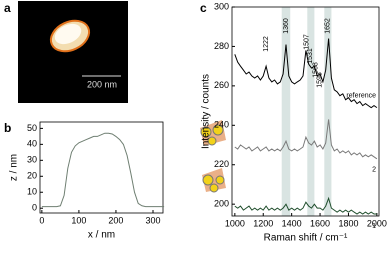 The image size is (391, 277). What do you see at coordinates (348, 223) in the screenshot?
I see `x-tick-label: 1800` at bounding box center [348, 223].